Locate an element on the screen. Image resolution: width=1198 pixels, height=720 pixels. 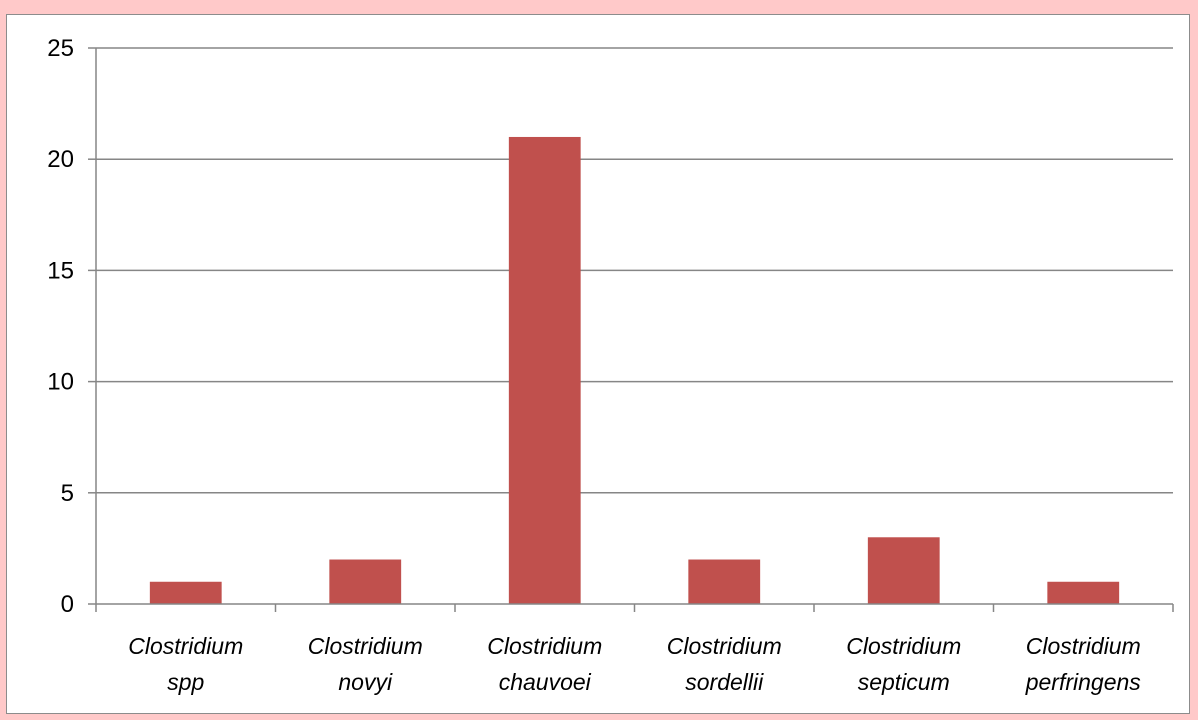
x-tick-label-6: Clostridium perfringens is located at coordinates (1083, 664).